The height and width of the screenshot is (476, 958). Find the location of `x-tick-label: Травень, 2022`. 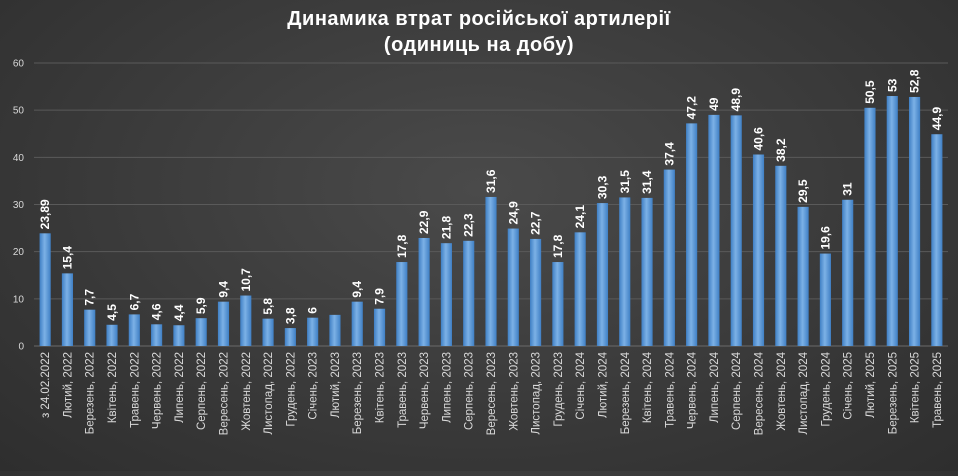

x-tick-label: Травень, 2022 is located at coordinates (135, 390).